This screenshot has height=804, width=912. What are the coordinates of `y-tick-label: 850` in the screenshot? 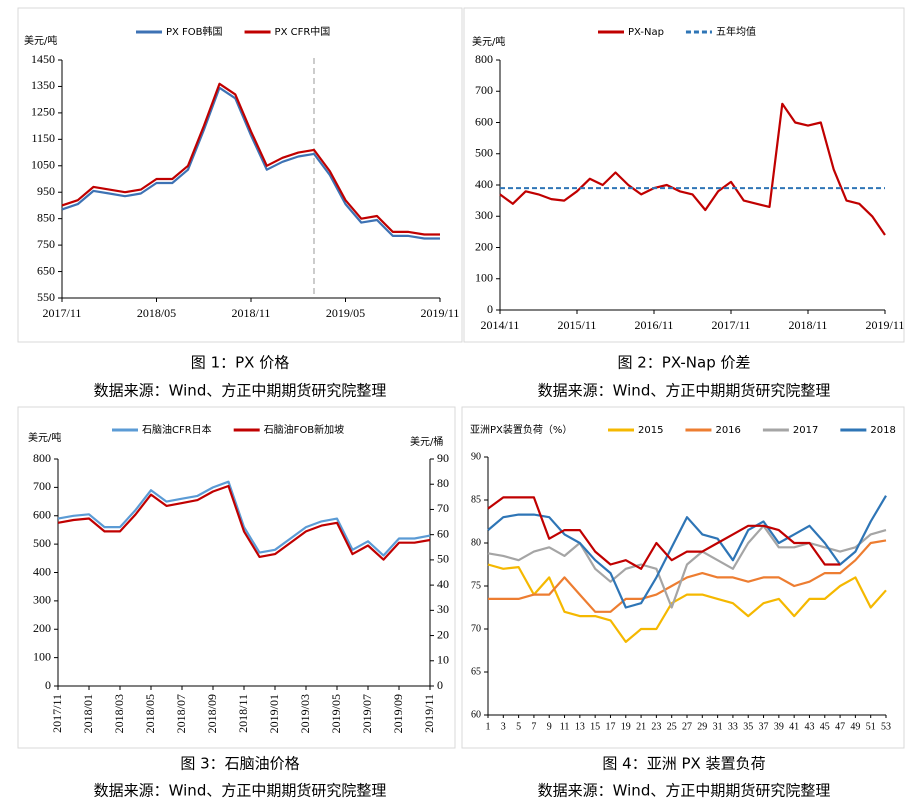 It's located at (46, 217).